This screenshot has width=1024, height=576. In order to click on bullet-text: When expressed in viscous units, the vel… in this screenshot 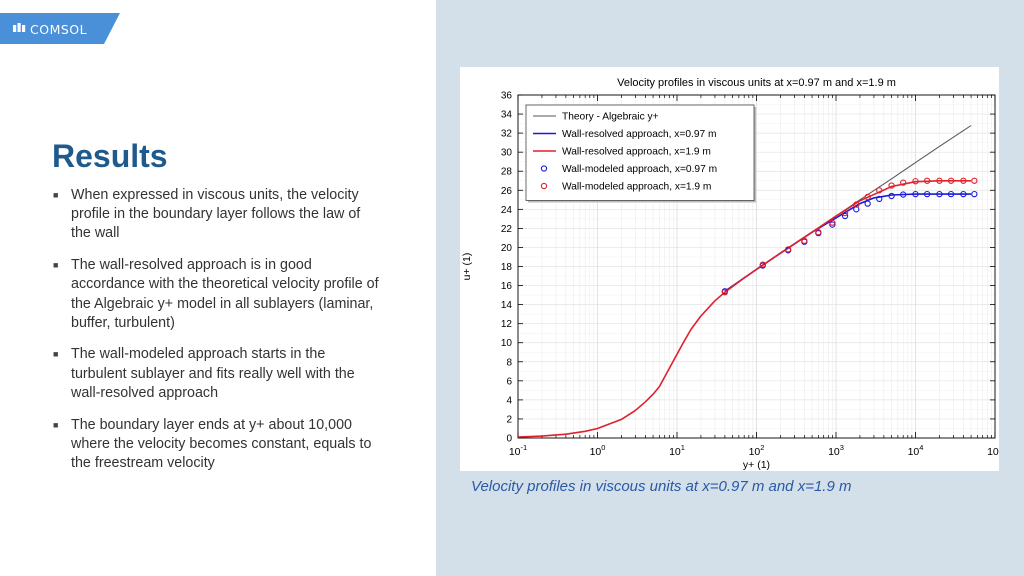, I will do `click(216, 214)`.